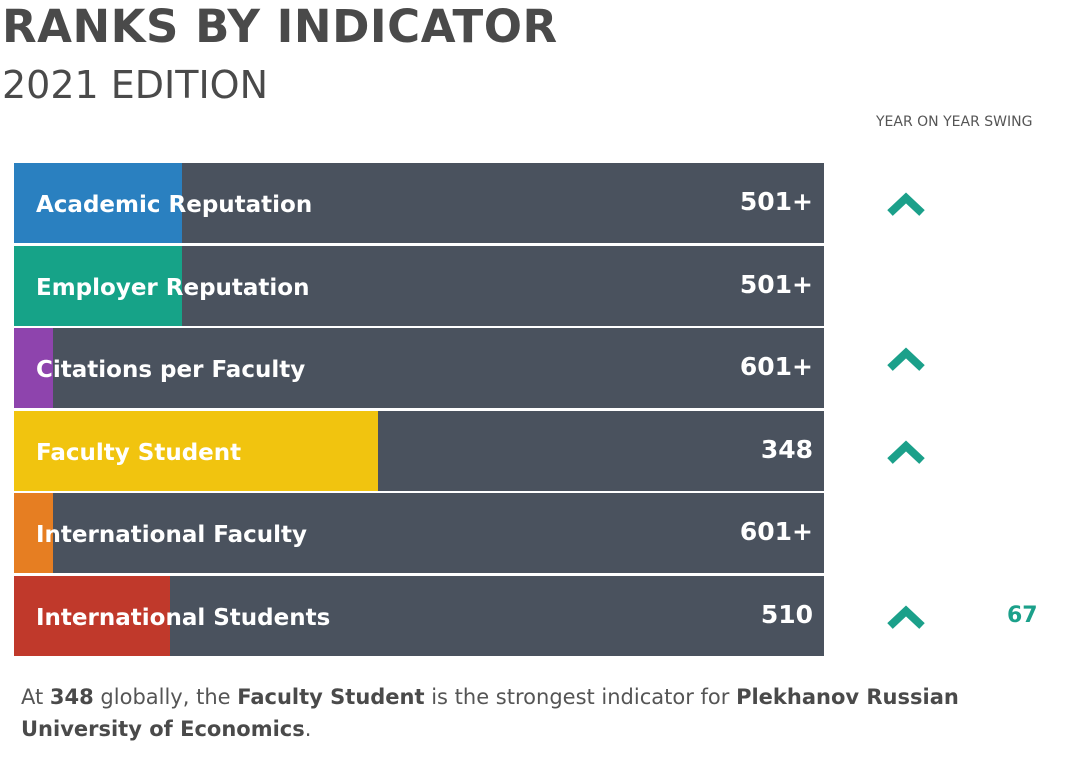  Describe the element at coordinates (1022, 615) in the screenshot. I see `swing-value: 67` at that location.